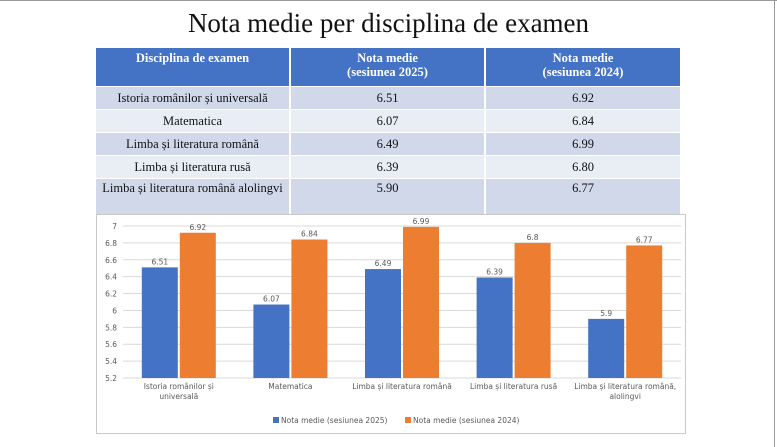  Describe the element at coordinates (466, 420) in the screenshot. I see `legend-label: Nota medie (sesiunea 2024)` at that location.